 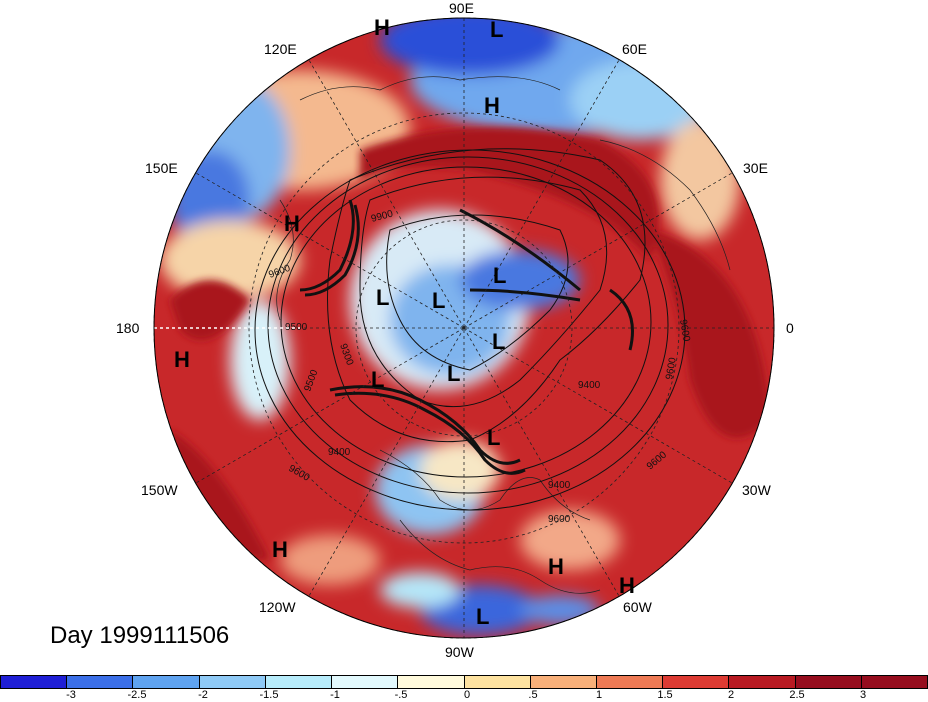 What do you see at coordinates (277, 607) in the screenshot?
I see `lon-label-120w: 120W` at bounding box center [277, 607].